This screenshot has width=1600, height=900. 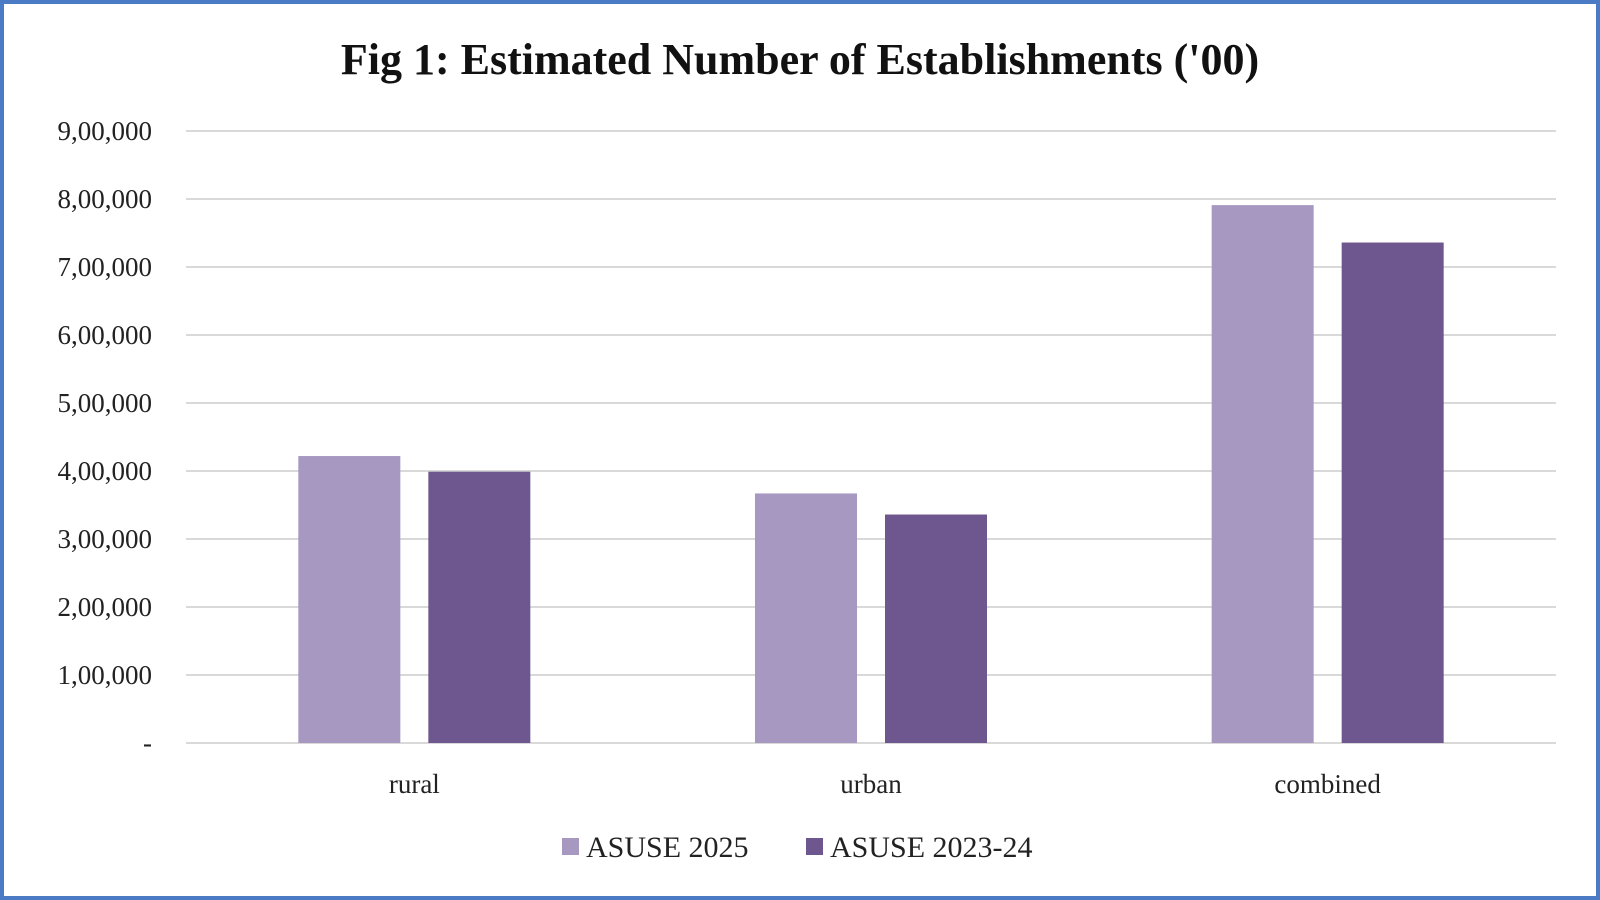 What do you see at coordinates (105, 267) in the screenshot?
I see `y-tick-label: 7,00,000` at bounding box center [105, 267].